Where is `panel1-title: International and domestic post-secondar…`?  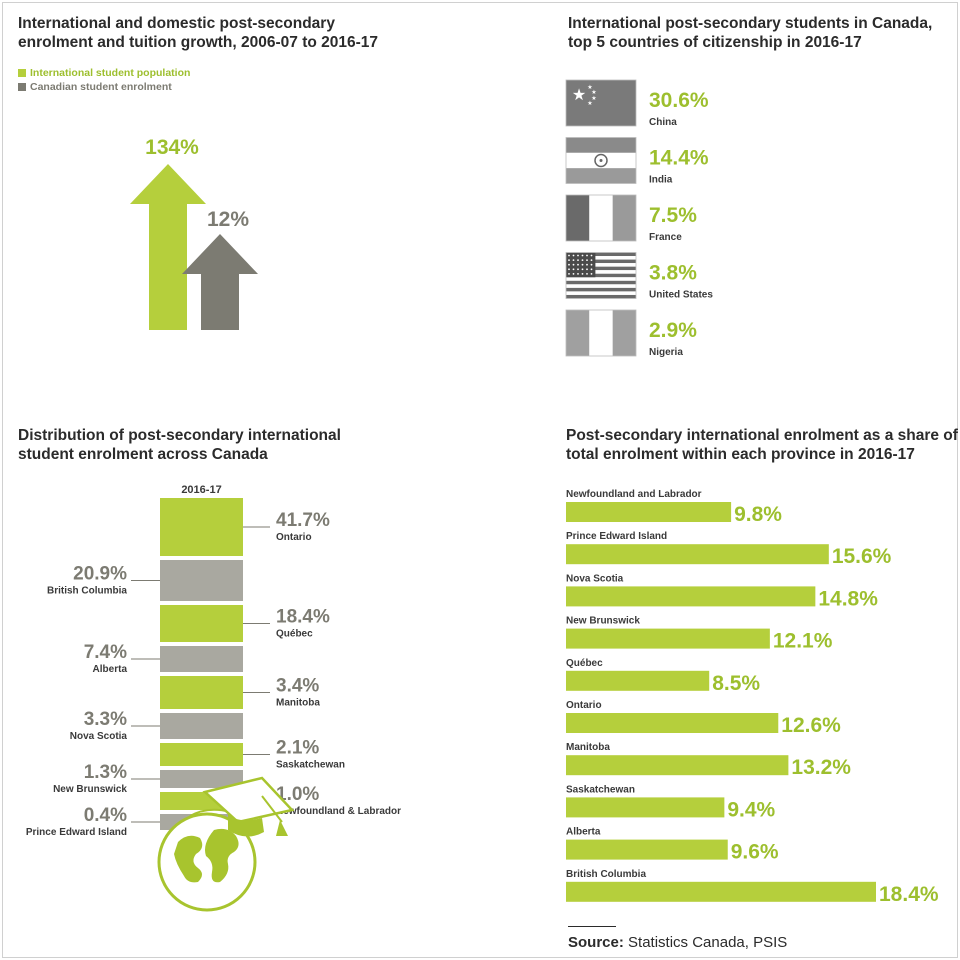 panel1-title: International and domestic post-secondar… is located at coordinates (198, 33).